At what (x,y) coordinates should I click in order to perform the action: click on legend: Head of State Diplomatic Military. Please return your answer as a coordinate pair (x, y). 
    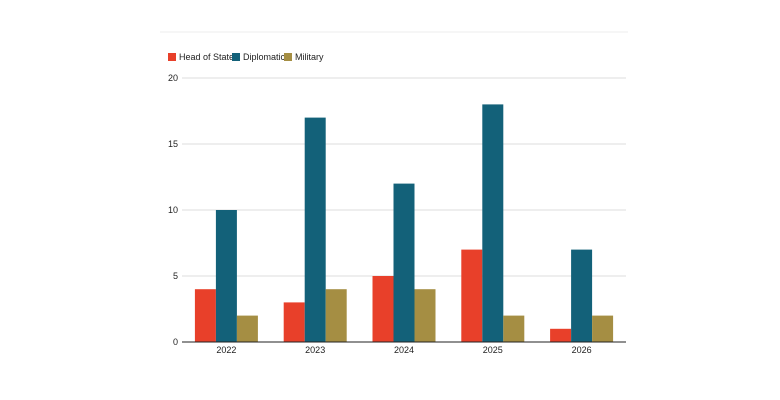
    Looking at the image, I should click on (246, 57).